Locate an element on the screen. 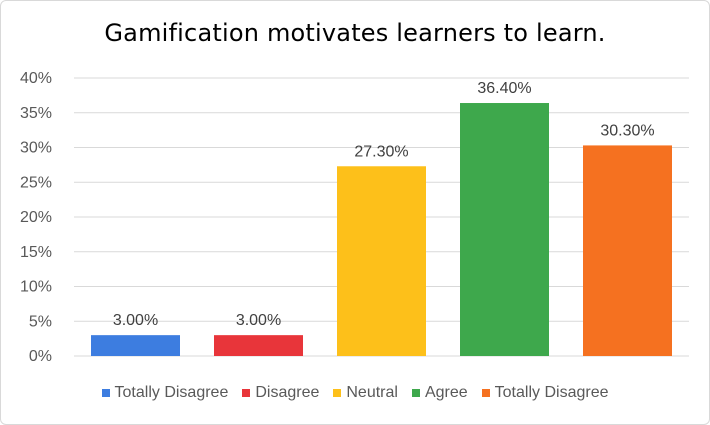  legend-label: Agree is located at coordinates (446, 392).